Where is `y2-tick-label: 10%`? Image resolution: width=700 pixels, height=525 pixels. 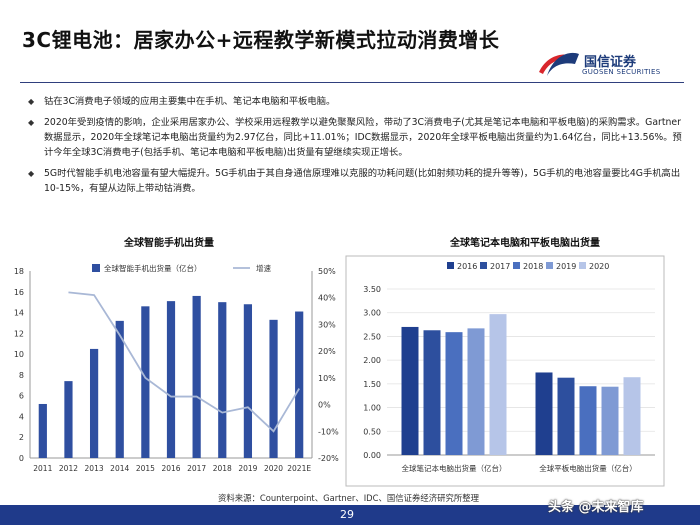
y2-tick-label: 10% is located at coordinates (327, 378).